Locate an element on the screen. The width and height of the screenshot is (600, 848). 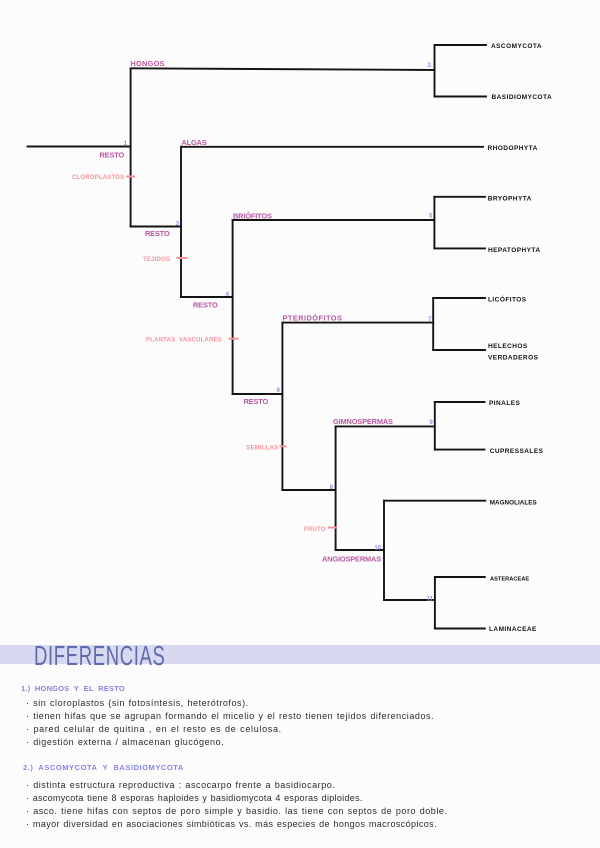
svg-text: HEPATOPHYTA is located at coordinates (514, 250).